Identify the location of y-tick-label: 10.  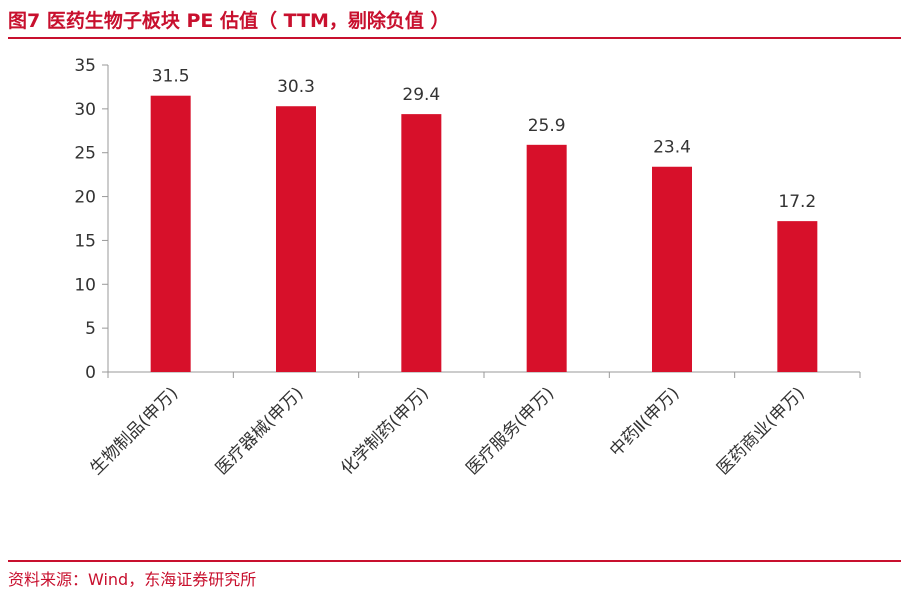
(85, 285).